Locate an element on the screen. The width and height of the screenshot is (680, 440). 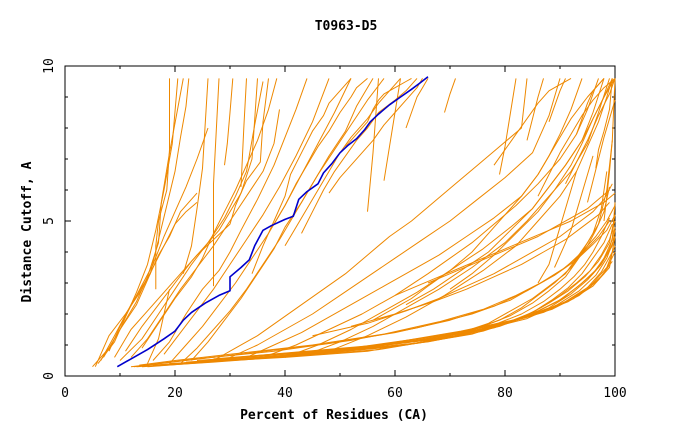
y-axis-title: Distance Cutoff, A is located at coordinates (27, 231).